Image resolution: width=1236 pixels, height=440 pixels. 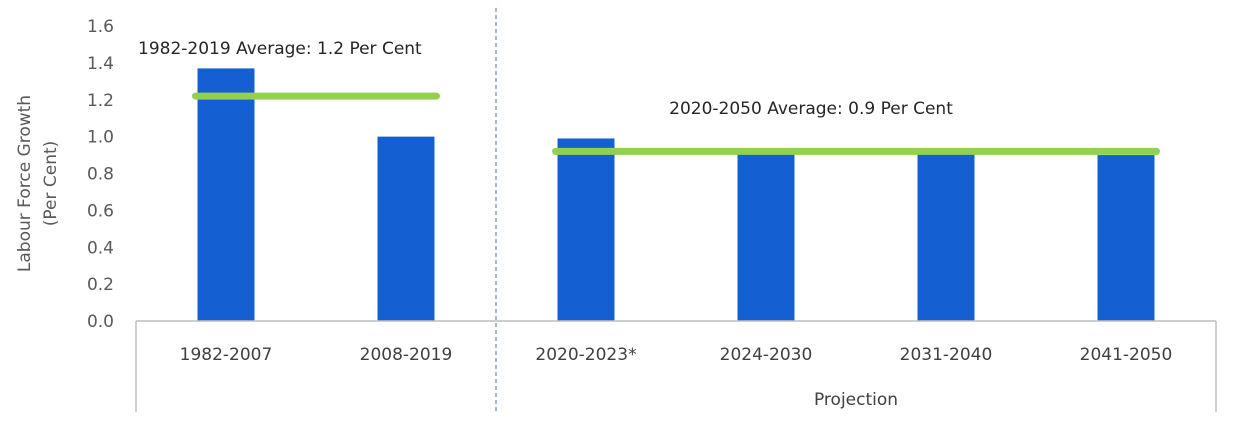 What do you see at coordinates (585, 355) in the screenshot?
I see `x-tick-label: 2020-2023*` at bounding box center [585, 355].